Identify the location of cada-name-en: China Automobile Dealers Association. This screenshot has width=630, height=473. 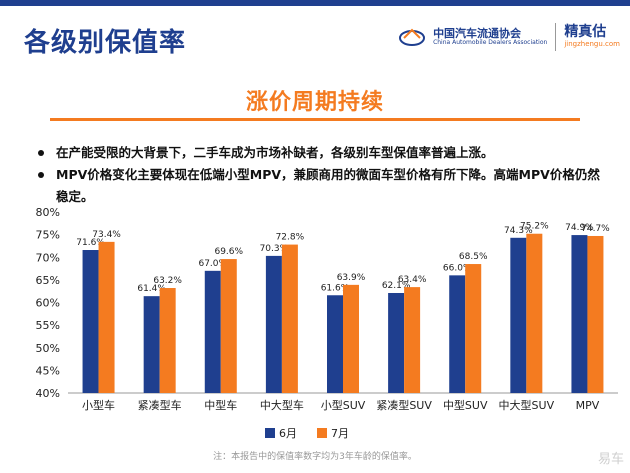
(490, 42).